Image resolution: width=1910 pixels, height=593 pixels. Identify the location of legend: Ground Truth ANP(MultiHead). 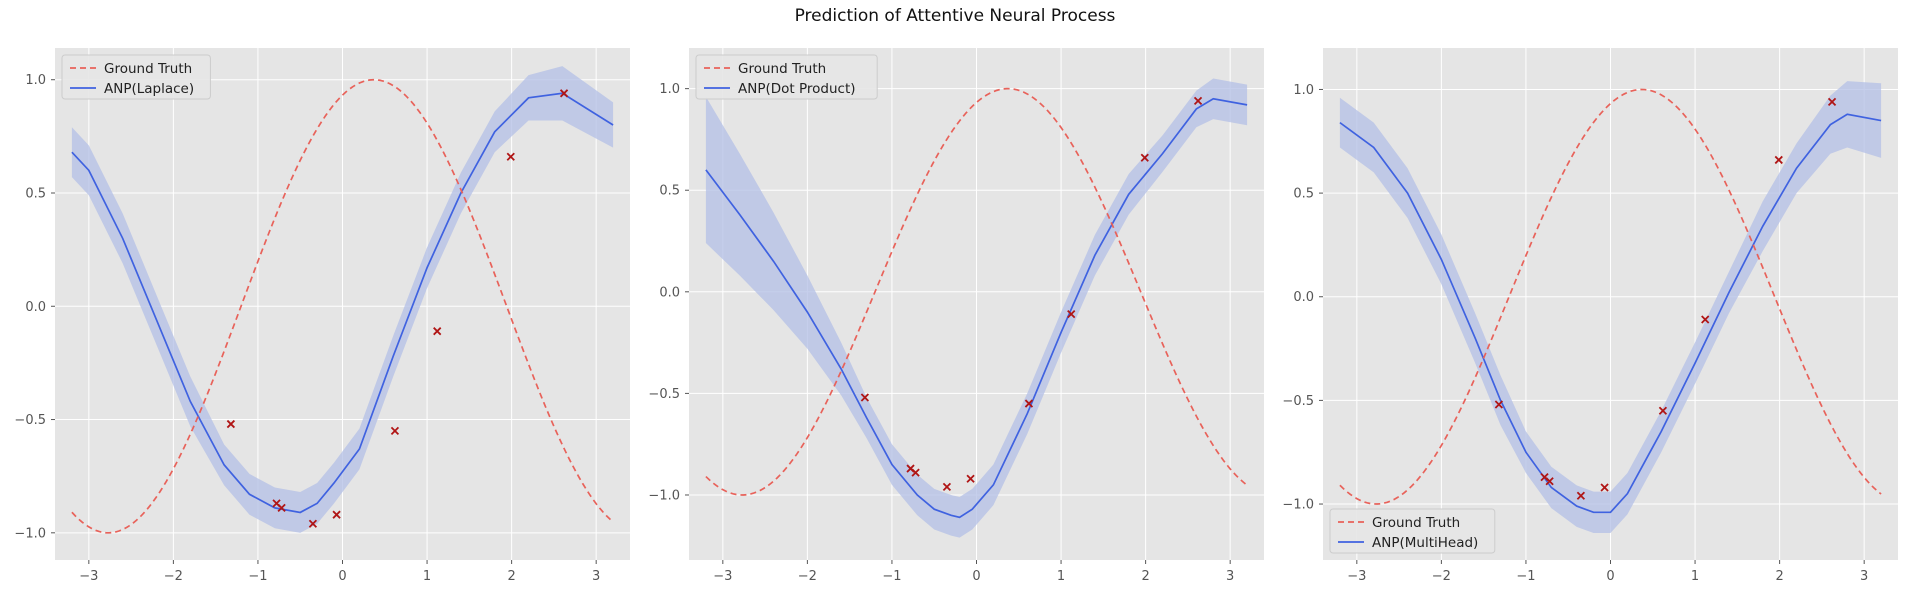
(1412, 531).